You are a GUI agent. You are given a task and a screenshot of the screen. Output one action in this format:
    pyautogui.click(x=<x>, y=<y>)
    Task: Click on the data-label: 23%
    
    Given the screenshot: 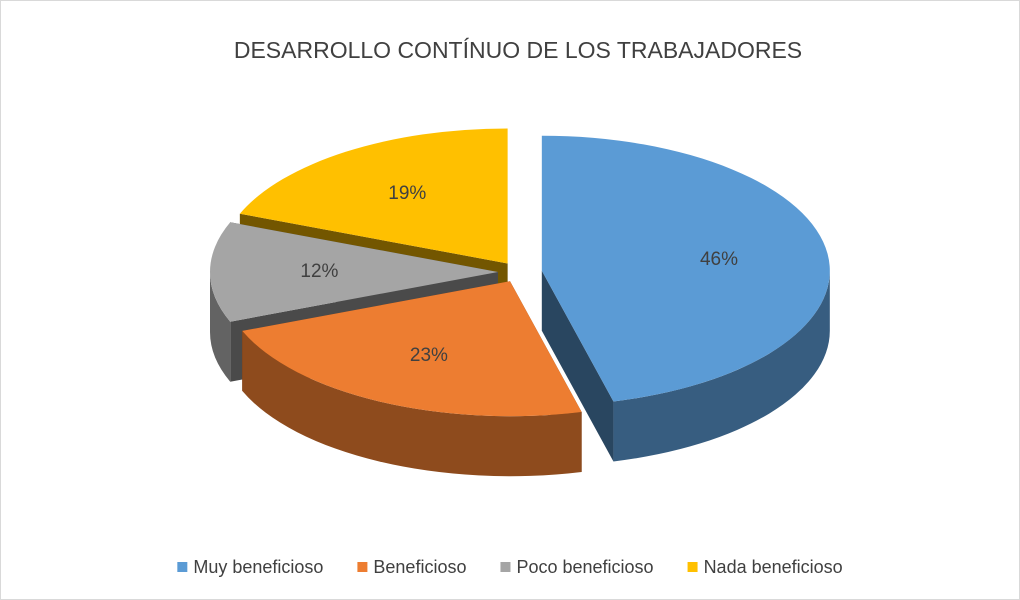 What is the action you would take?
    pyautogui.click(x=429, y=355)
    